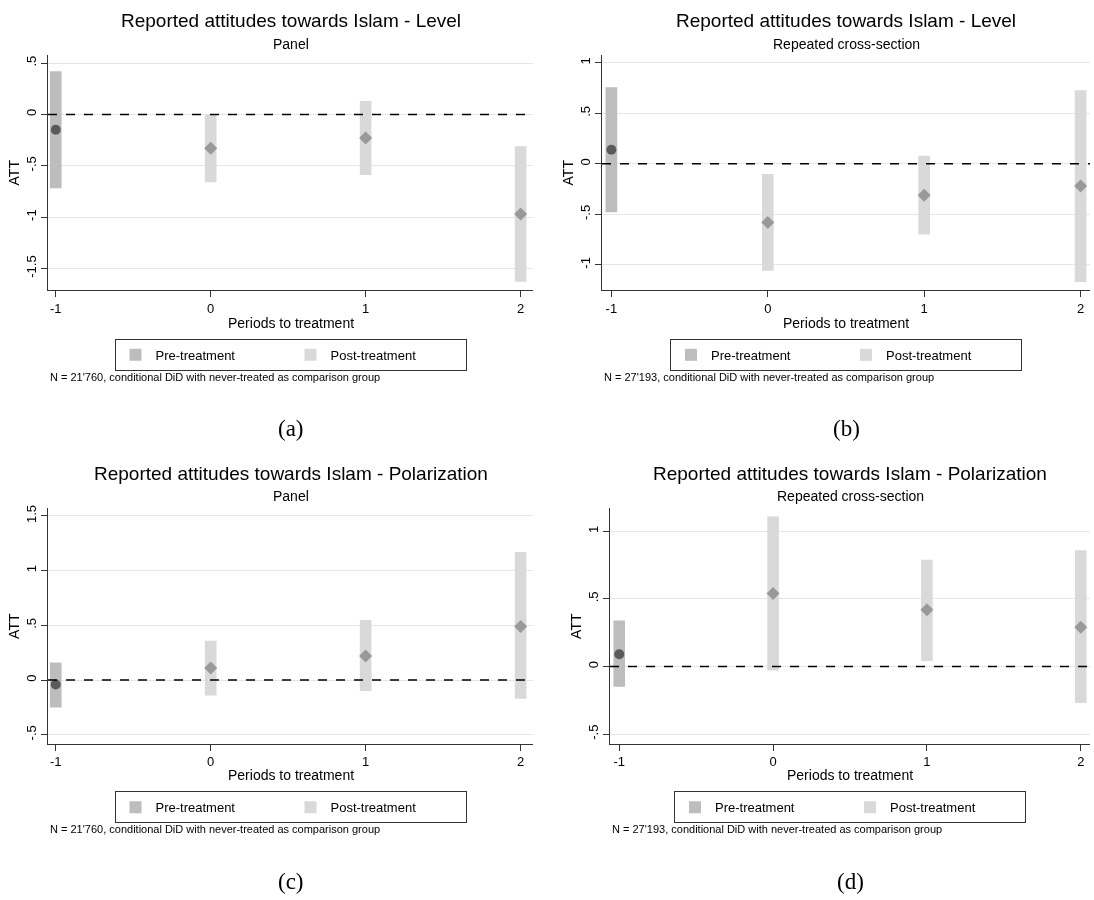  What do you see at coordinates (850, 881) in the screenshot?
I see `text: (d)` at bounding box center [850, 881].